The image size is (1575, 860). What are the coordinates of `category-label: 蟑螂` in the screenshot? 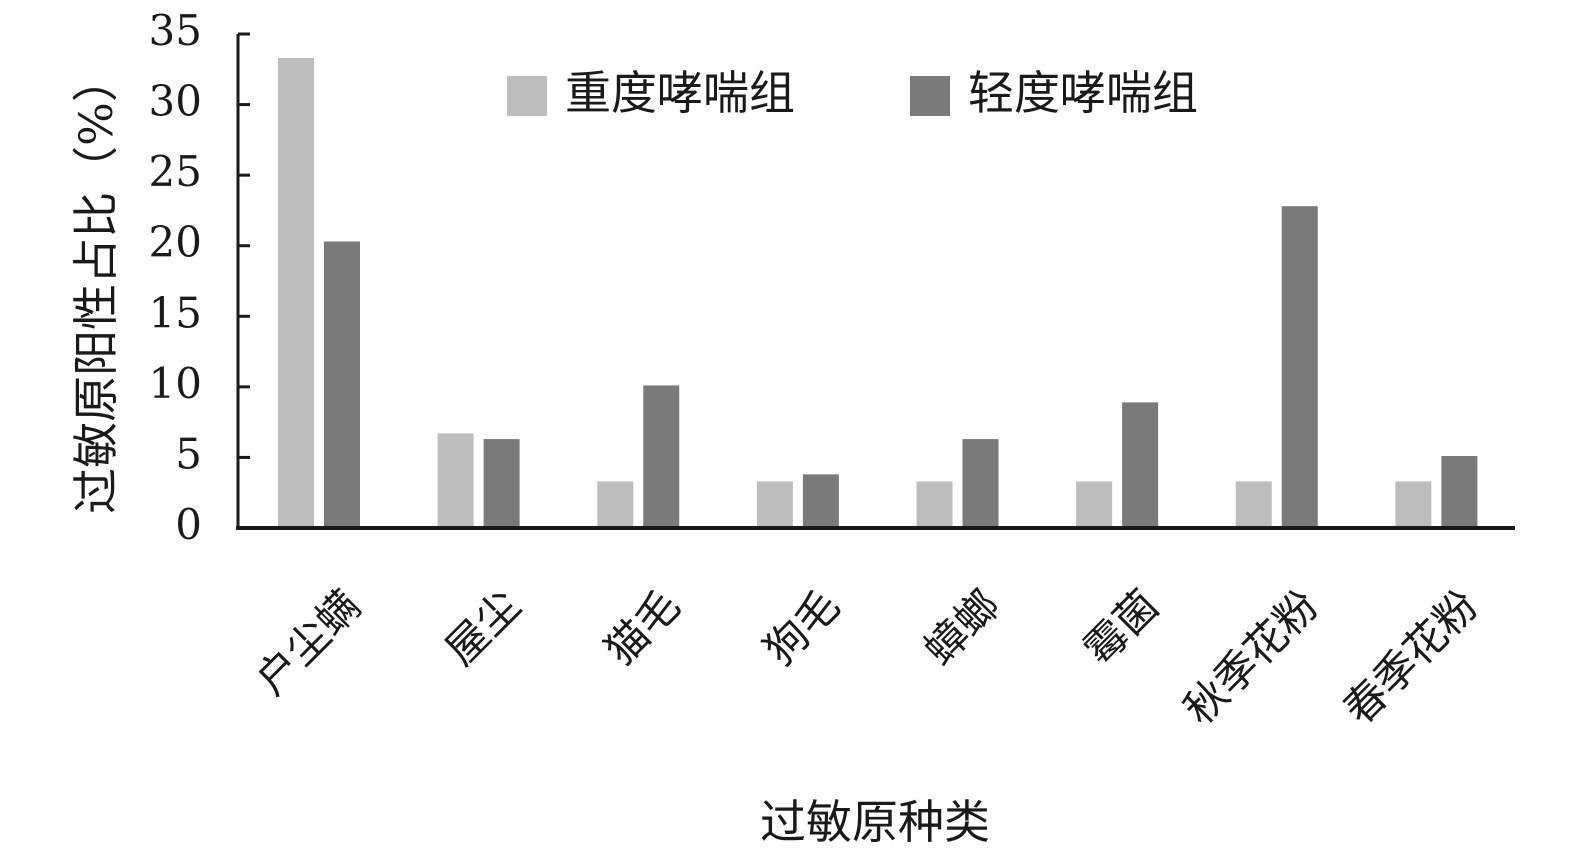 It's located at (962, 627).